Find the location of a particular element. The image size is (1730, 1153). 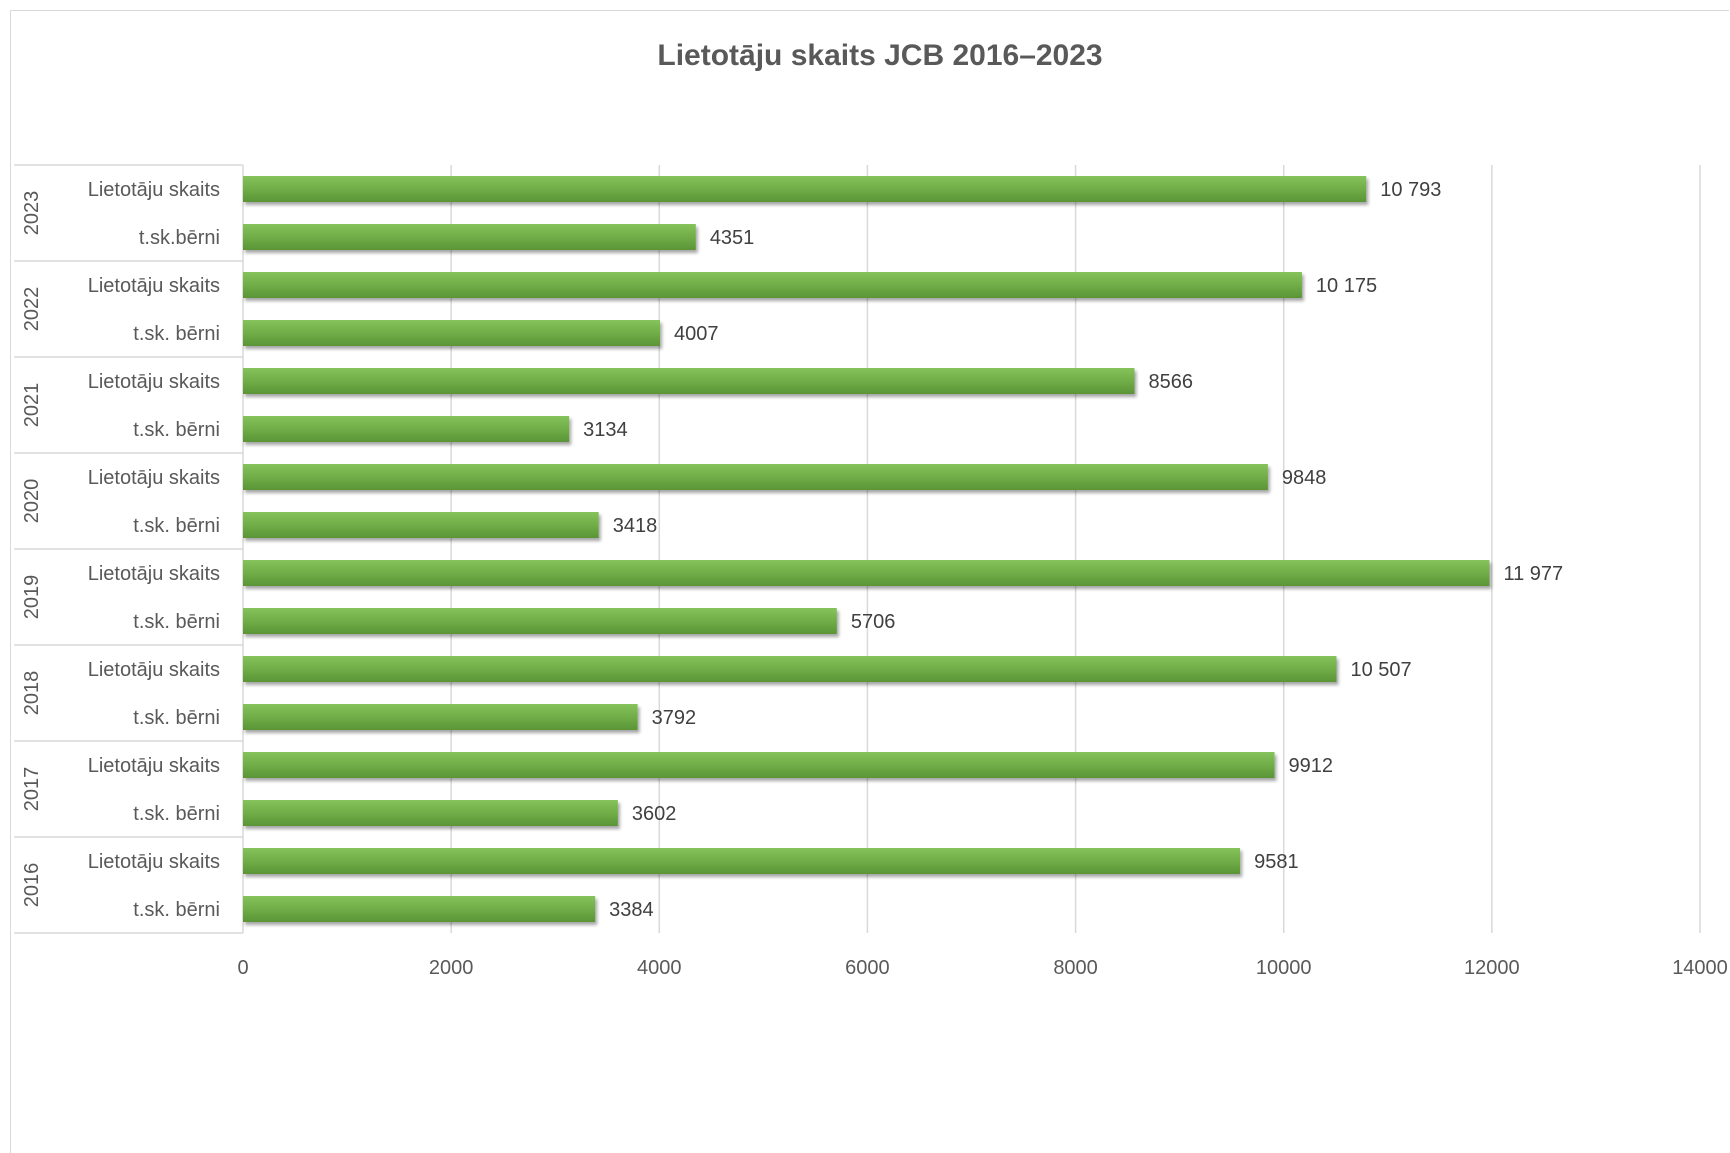

data-label: 3792 is located at coordinates (674, 718).